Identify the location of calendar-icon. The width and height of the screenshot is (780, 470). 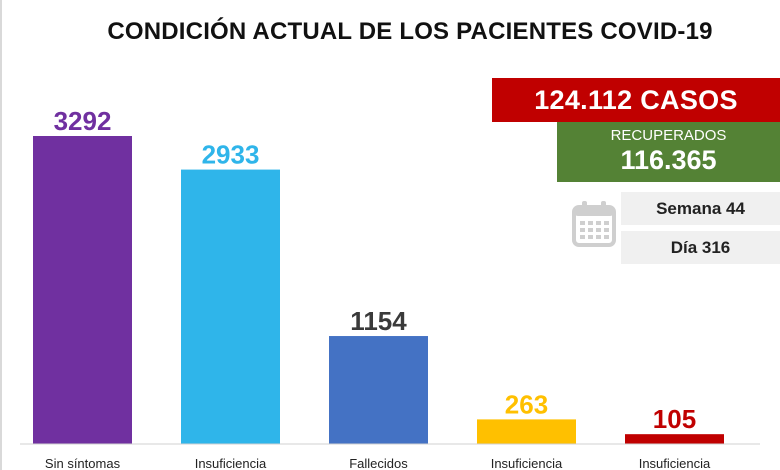
(594, 226).